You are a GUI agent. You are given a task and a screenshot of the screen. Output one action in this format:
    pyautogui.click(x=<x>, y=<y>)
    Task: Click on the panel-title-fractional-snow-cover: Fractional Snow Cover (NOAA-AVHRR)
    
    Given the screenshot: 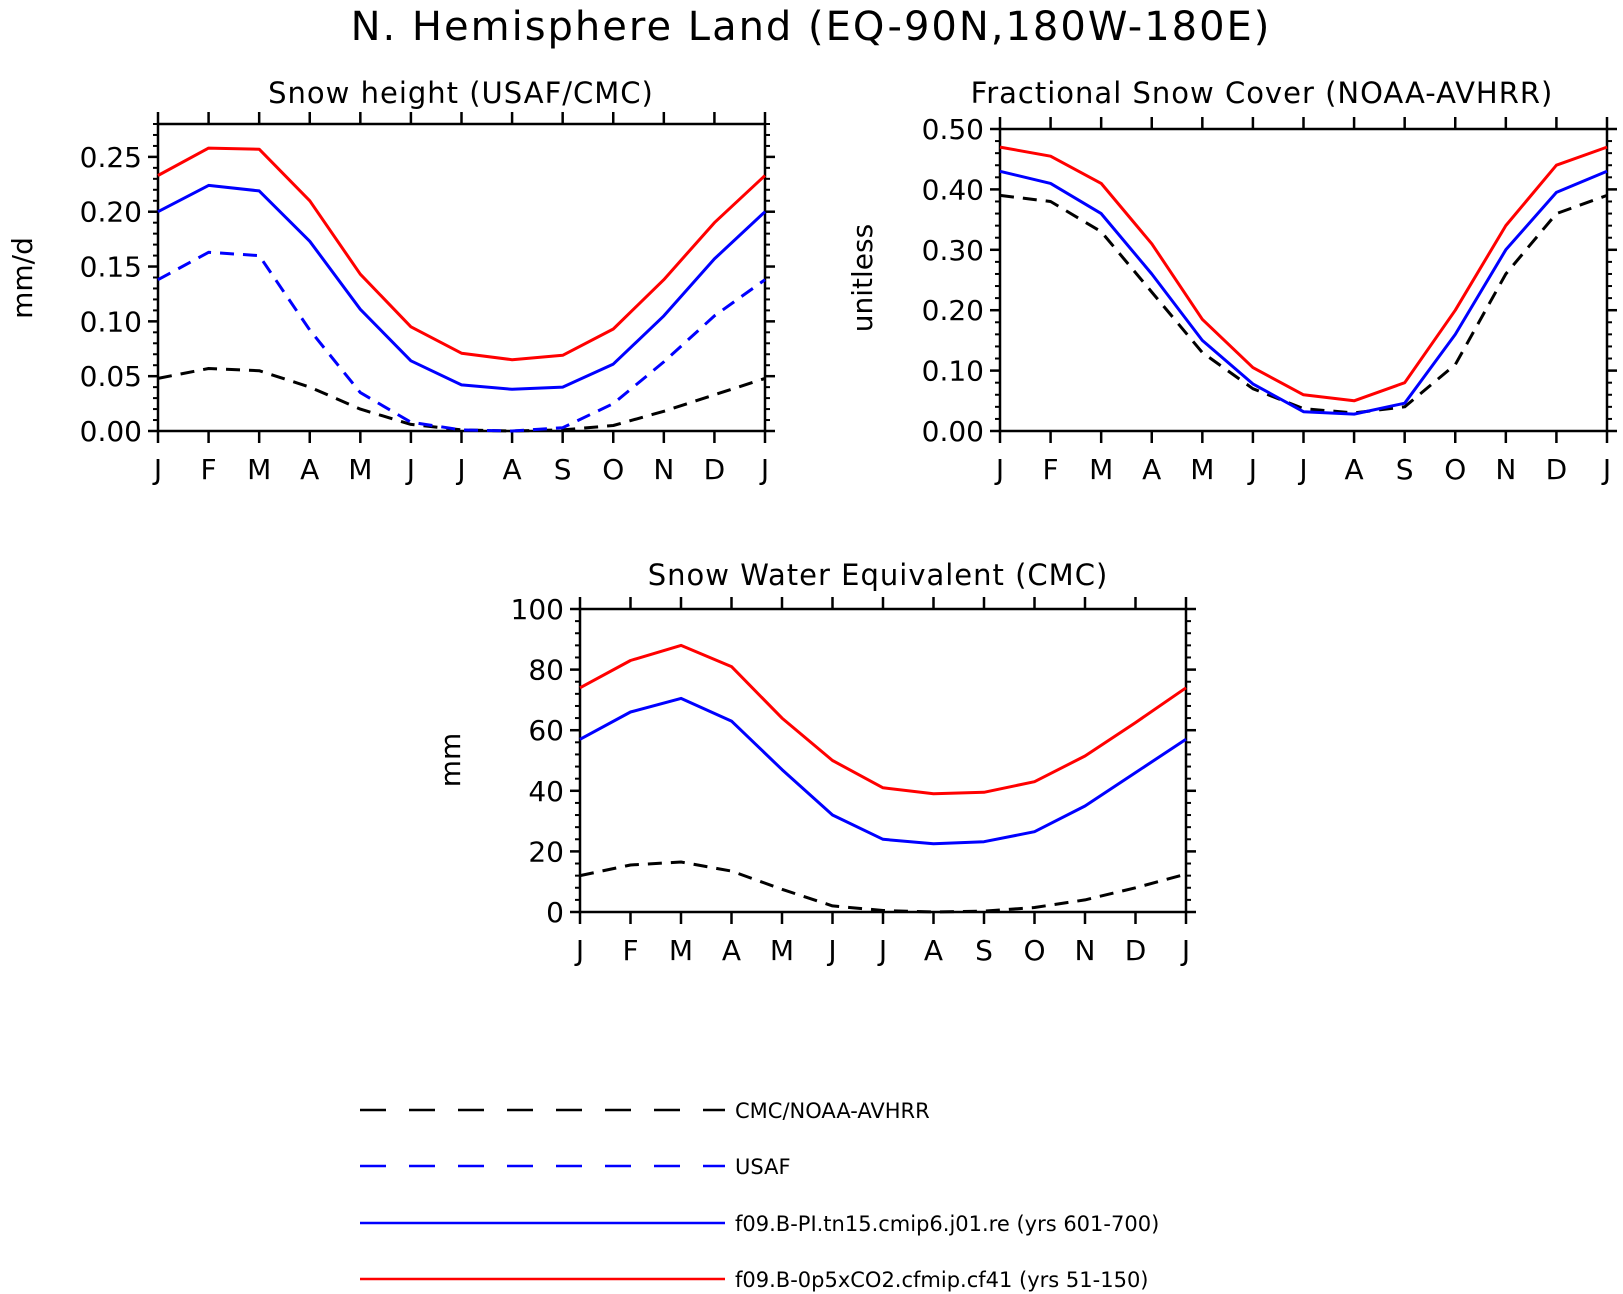 What is the action you would take?
    pyautogui.click(x=1262, y=93)
    